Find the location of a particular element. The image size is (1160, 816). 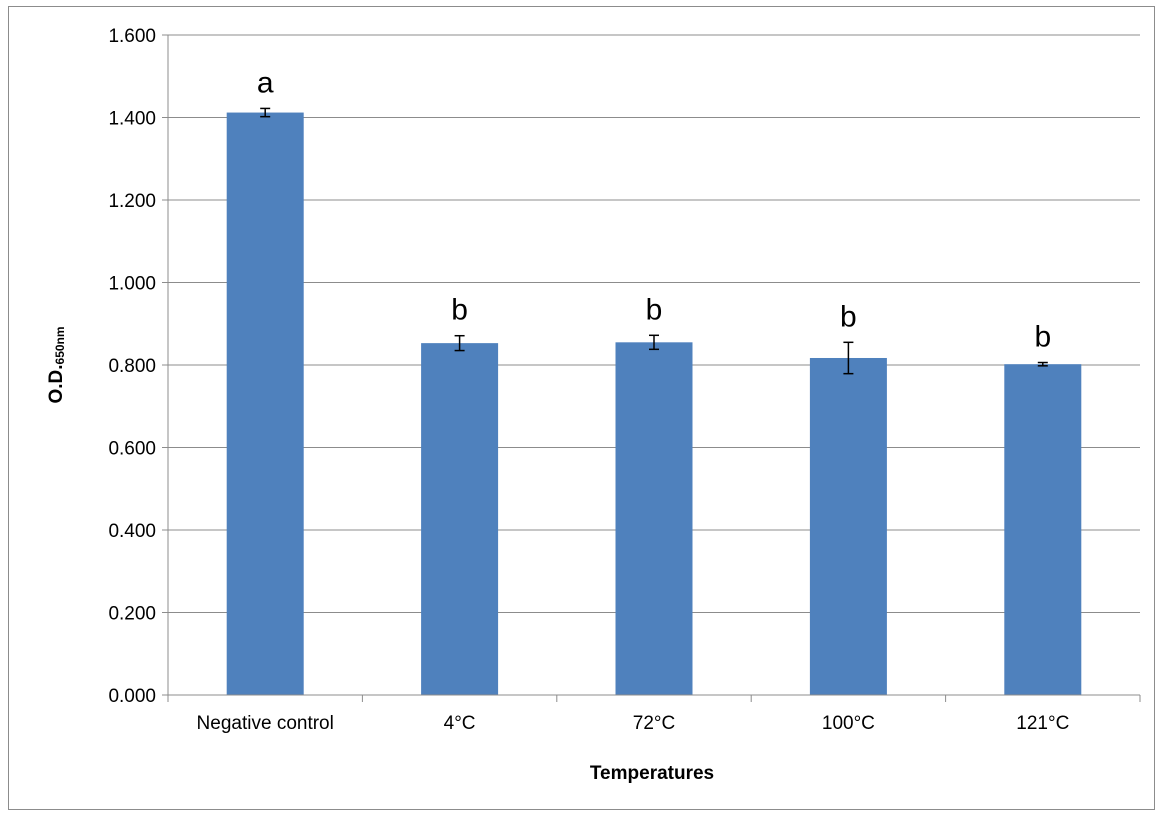

significance-letter: a is located at coordinates (265, 82).